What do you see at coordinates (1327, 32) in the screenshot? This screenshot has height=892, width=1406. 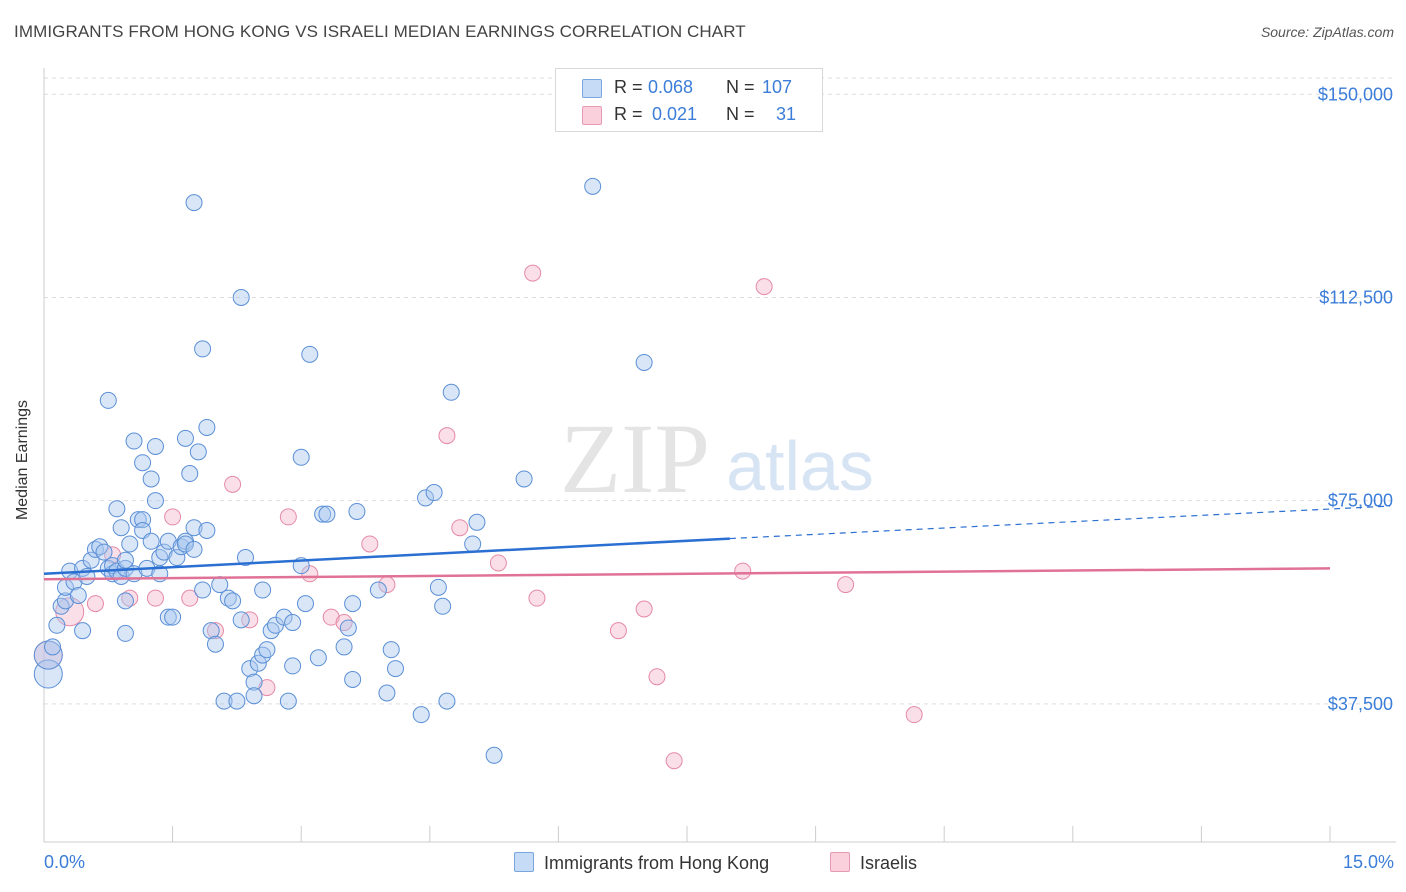 I see `source-note: Source: ZipAtlas.com` at bounding box center [1327, 32].